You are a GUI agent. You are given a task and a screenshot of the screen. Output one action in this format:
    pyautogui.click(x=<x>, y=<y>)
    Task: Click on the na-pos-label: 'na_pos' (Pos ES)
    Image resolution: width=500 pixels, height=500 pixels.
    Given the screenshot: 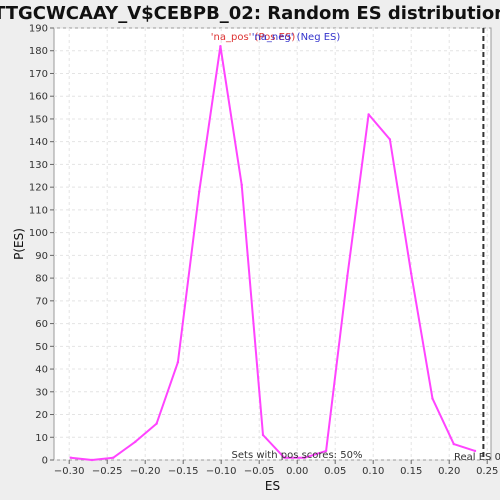 What is the action you would take?
    pyautogui.click(x=253, y=37)
    